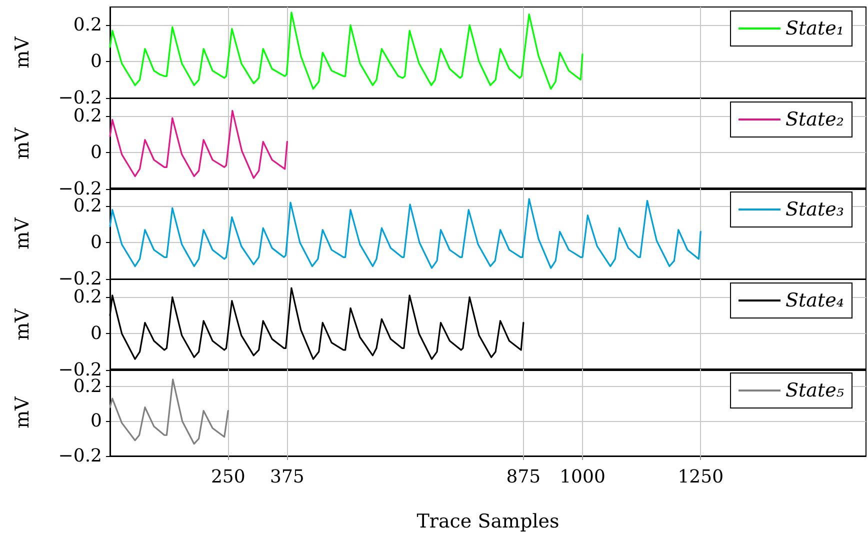  Describe the element at coordinates (583, 477) in the screenshot. I see `x-tick-label: 1000` at that location.